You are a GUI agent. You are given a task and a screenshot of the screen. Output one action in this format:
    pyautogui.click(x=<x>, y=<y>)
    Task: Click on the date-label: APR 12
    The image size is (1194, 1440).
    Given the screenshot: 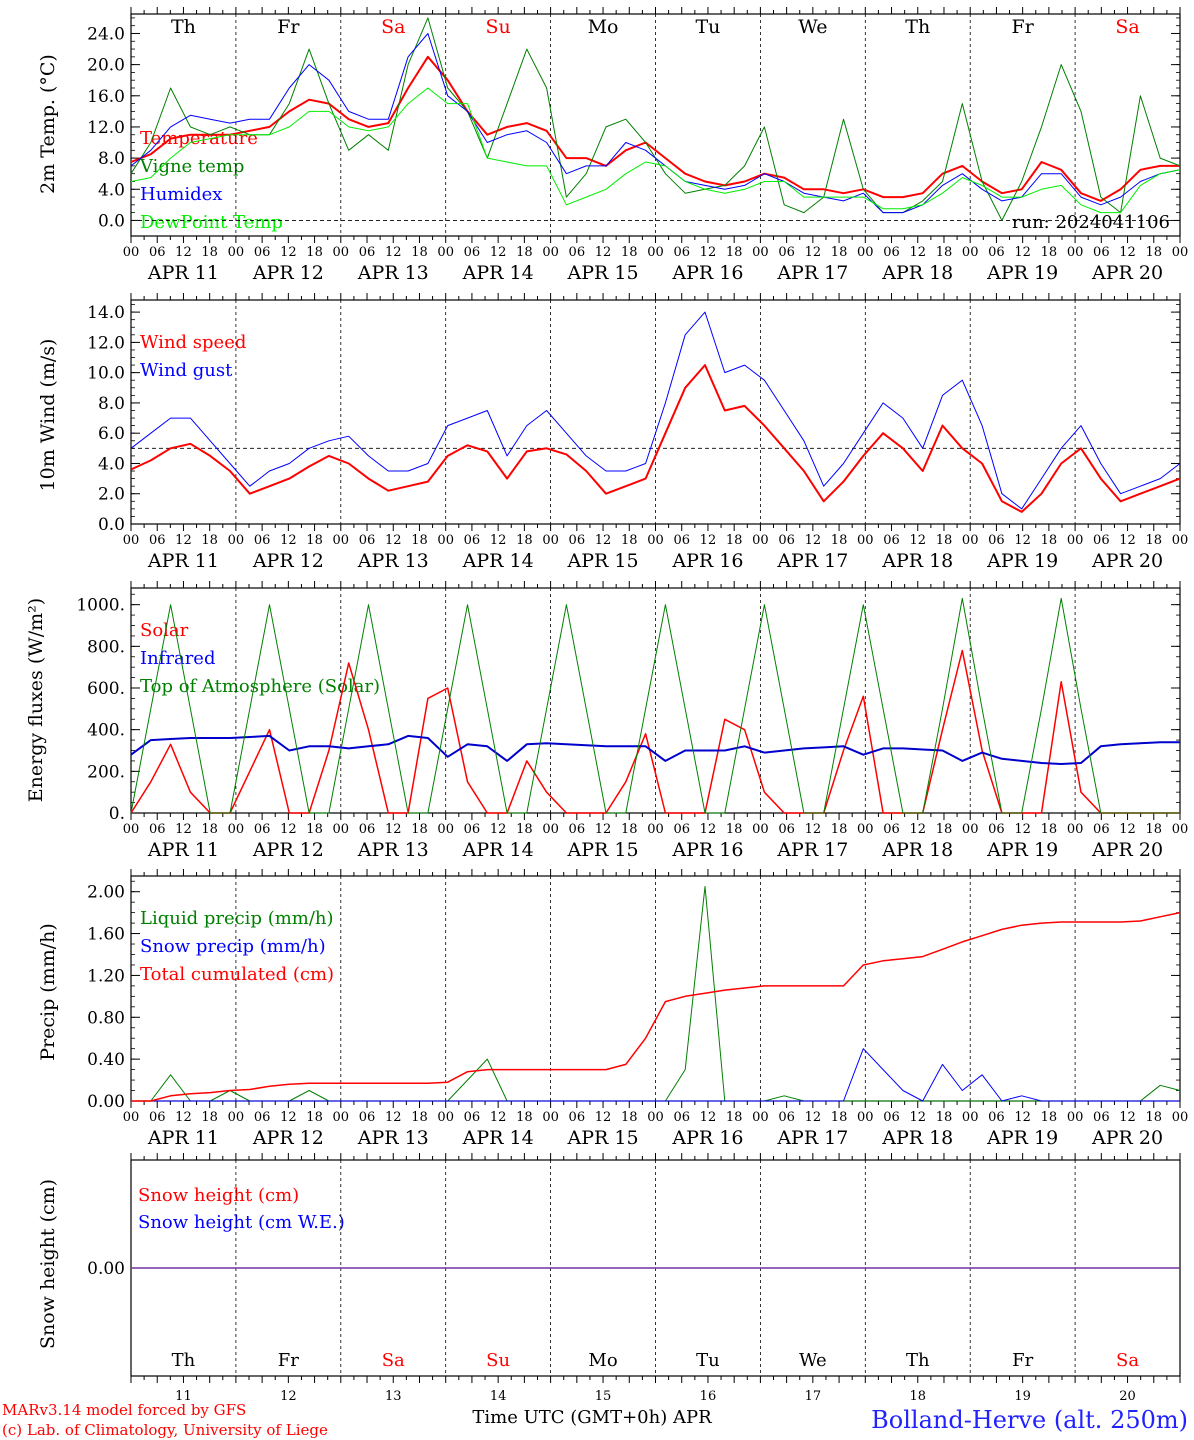 What is the action you would take?
    pyautogui.click(x=288, y=850)
    